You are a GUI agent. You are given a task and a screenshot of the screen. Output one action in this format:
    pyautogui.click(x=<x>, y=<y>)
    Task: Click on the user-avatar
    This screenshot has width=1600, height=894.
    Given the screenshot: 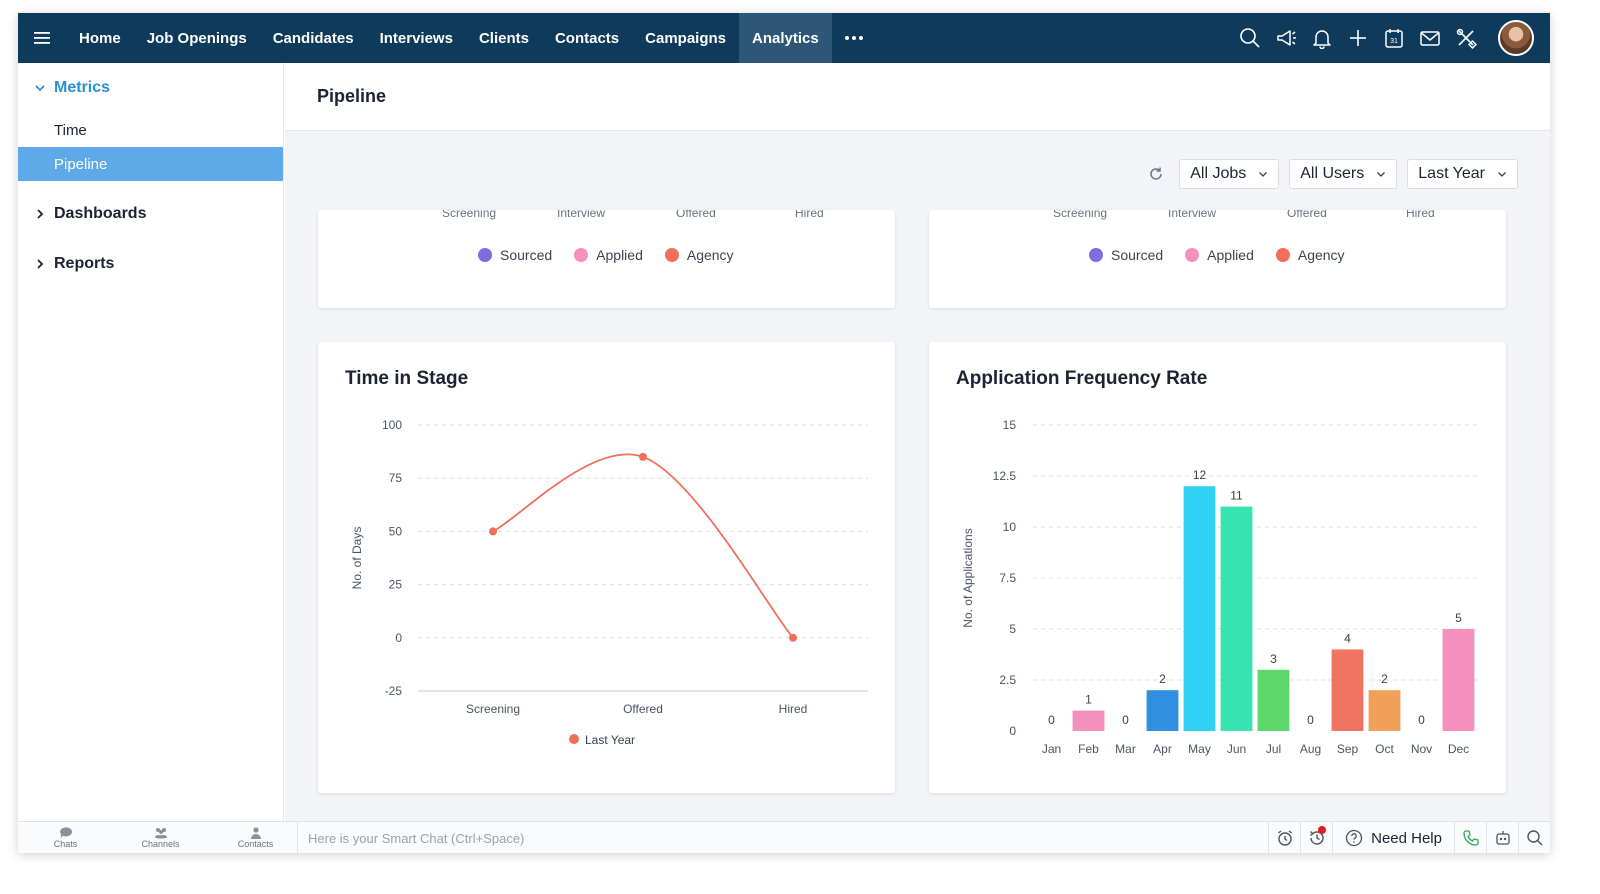 What is the action you would take?
    pyautogui.click(x=1516, y=38)
    